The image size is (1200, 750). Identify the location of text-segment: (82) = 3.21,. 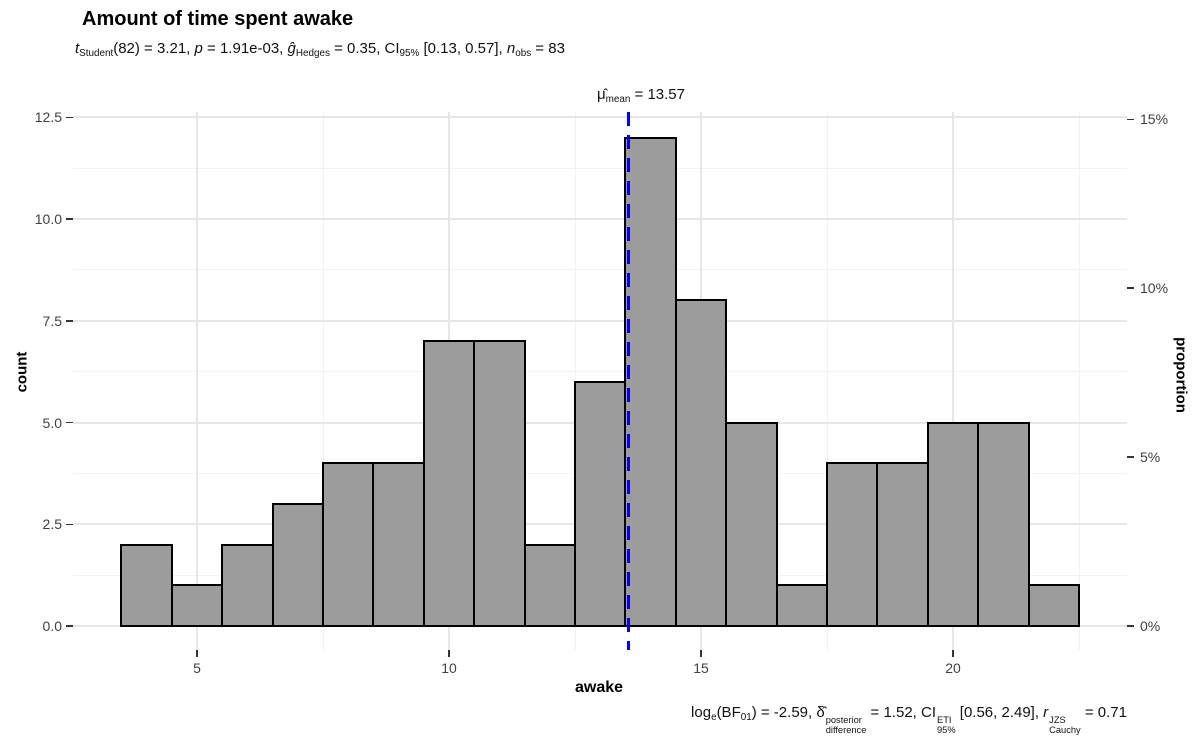
(154, 48).